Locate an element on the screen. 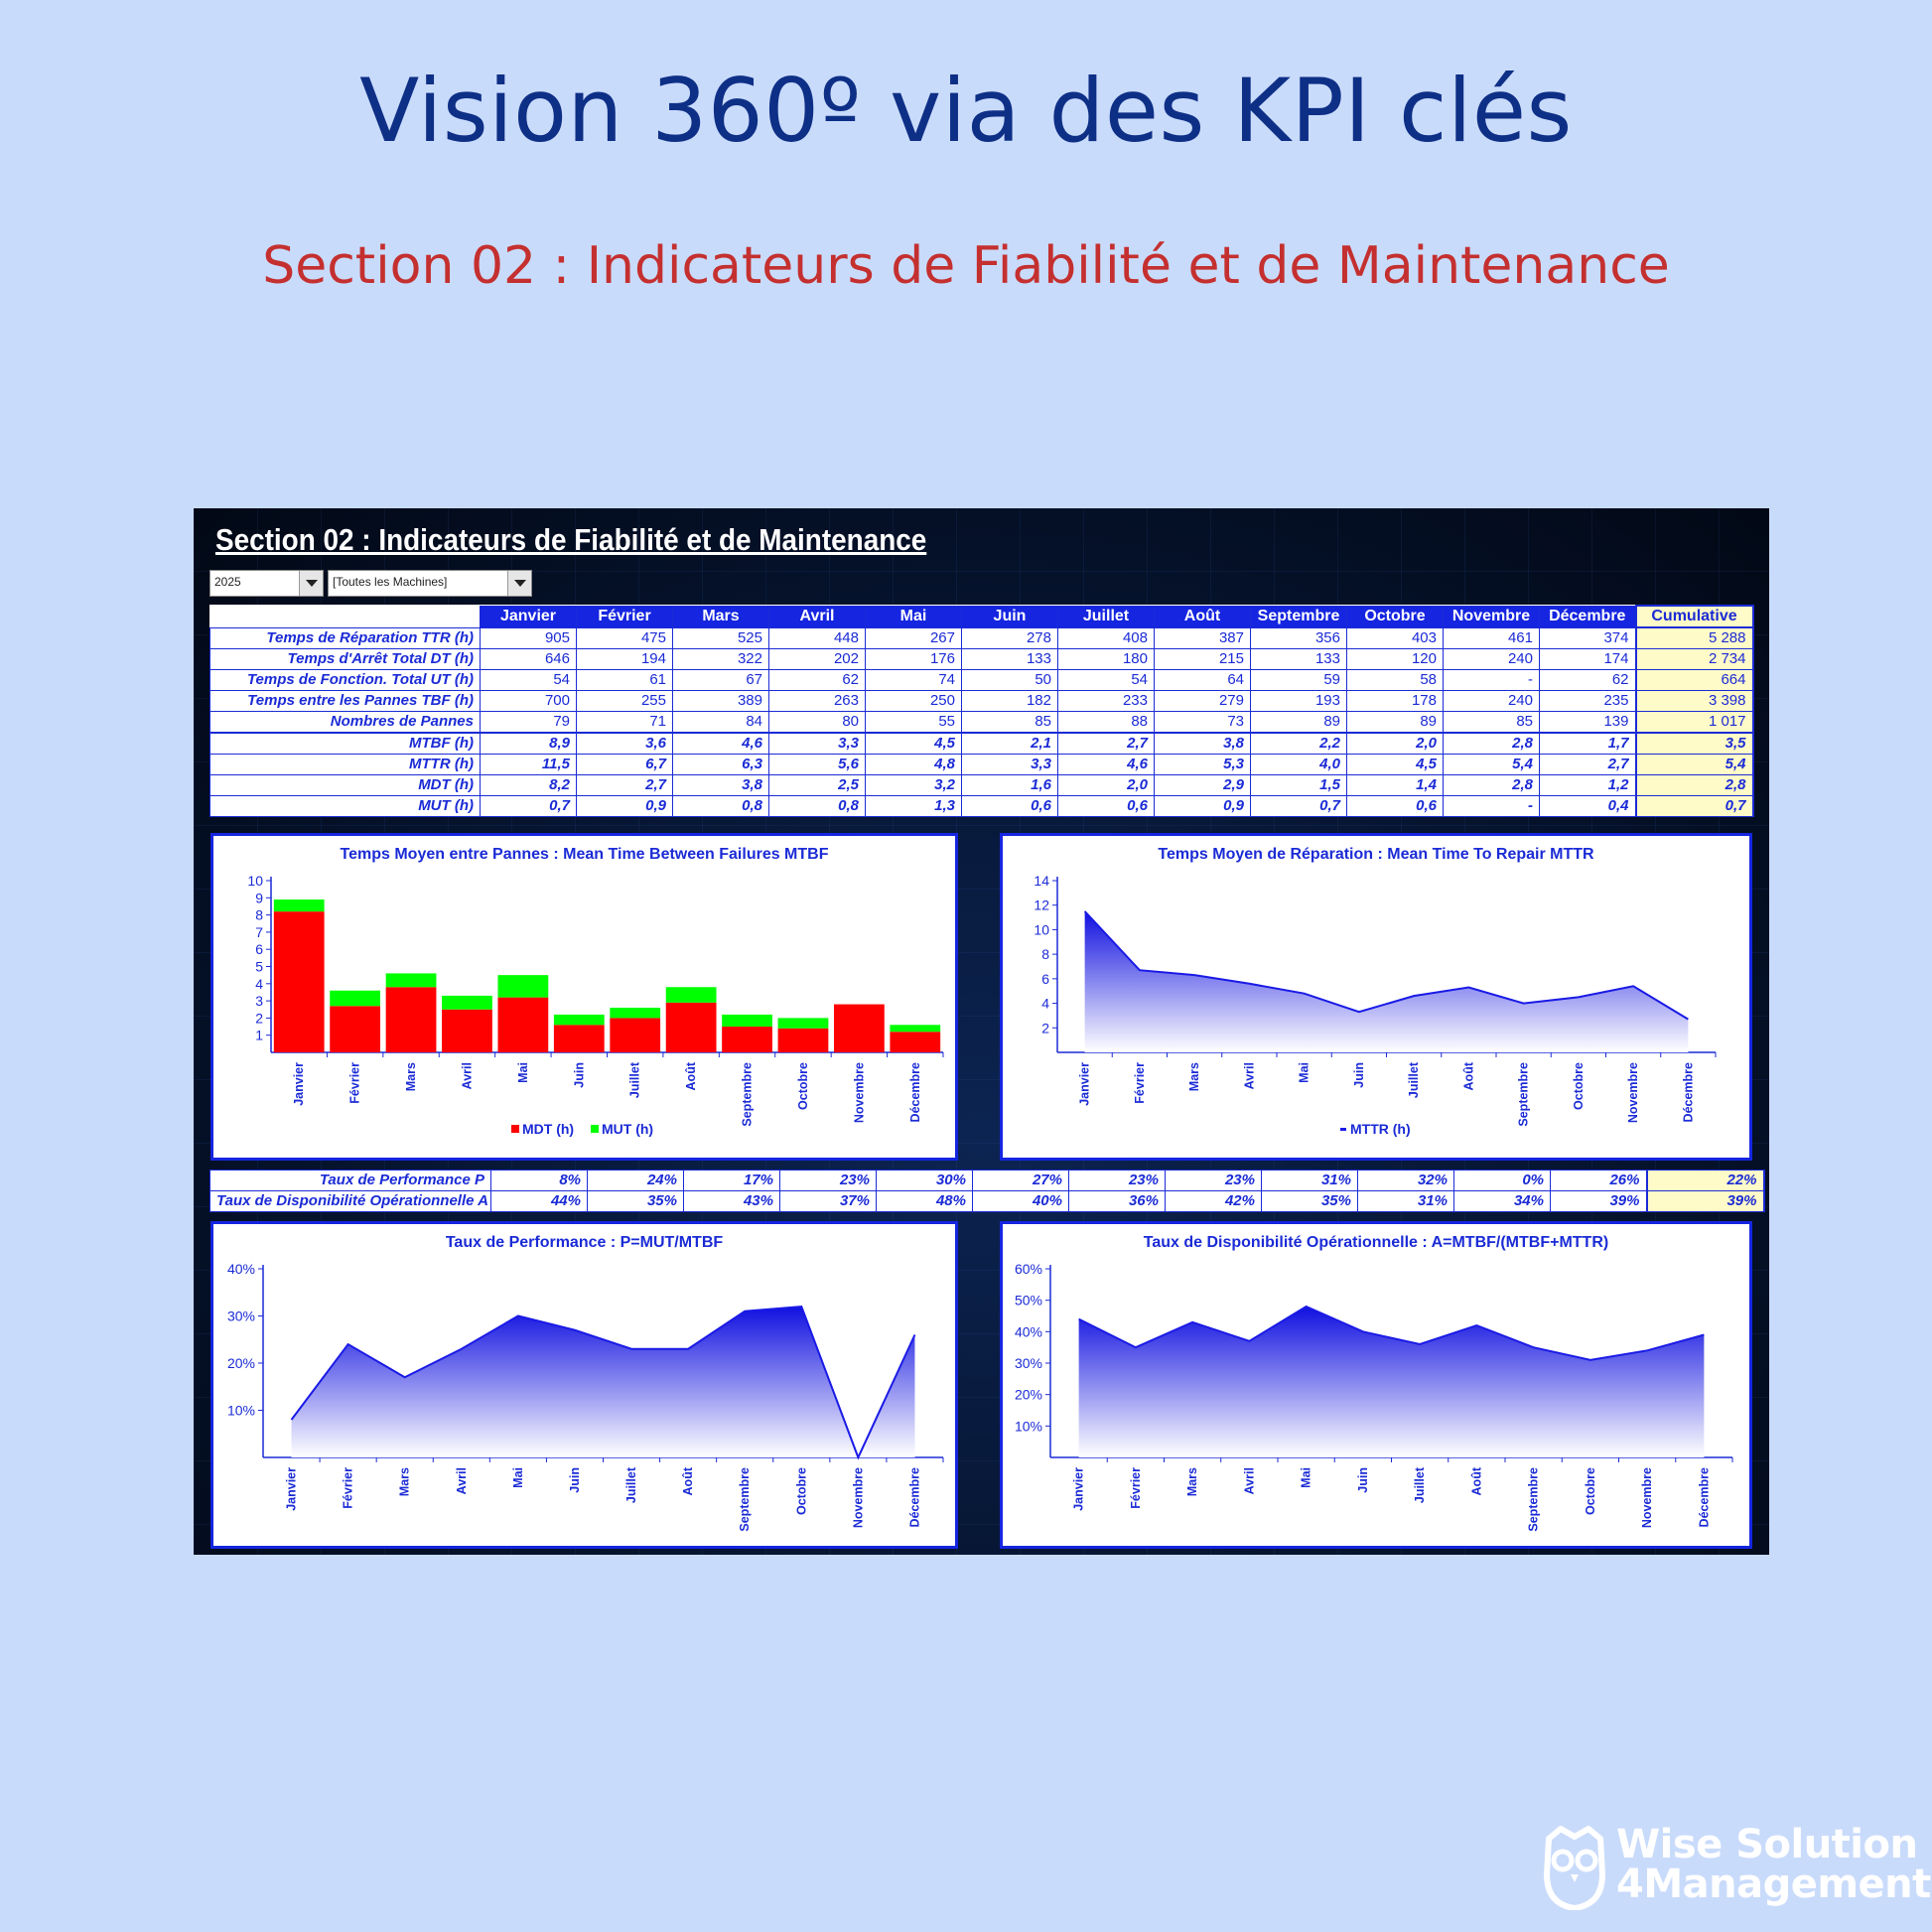  table-cell: 85 is located at coordinates (1010, 723).